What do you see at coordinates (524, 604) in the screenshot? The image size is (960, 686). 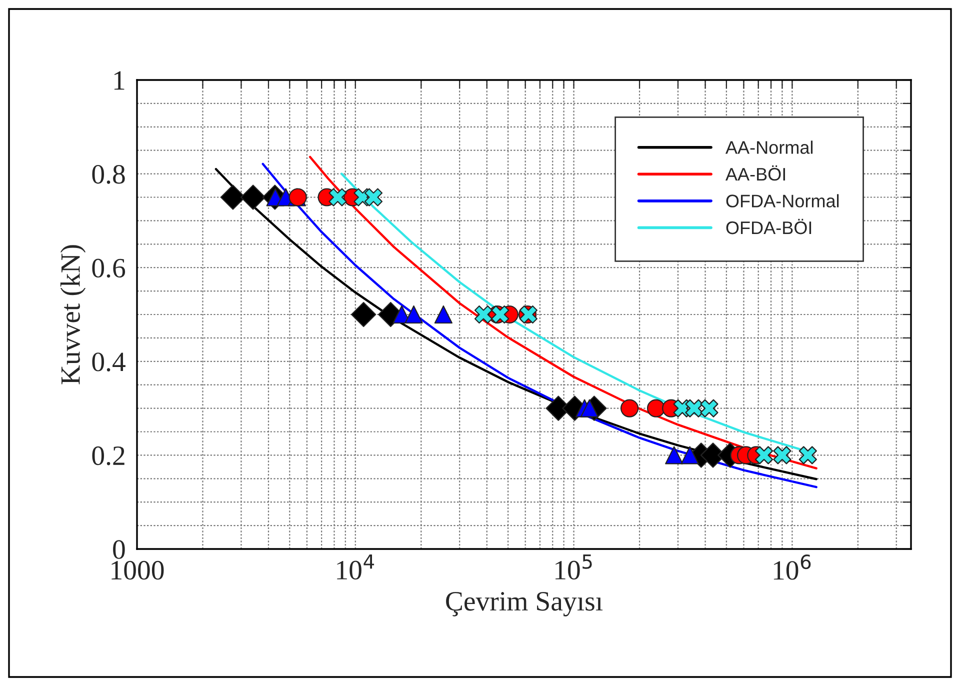 I see `x-axis-title: Çevrim Sayısı` at bounding box center [524, 604].